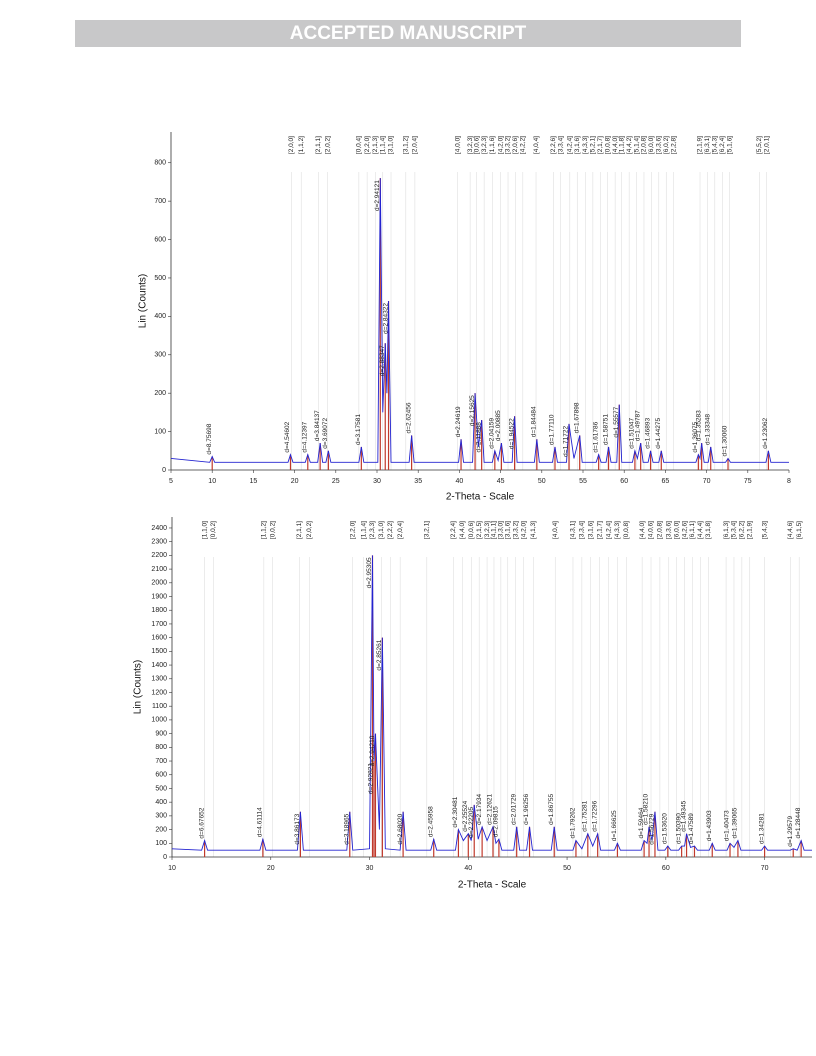 Image resolution: width=816 pixels, height=1056 pixels. What do you see at coordinates (647, 433) in the screenshot?
I see `d-spacing-label: d=1.46893` at bounding box center [647, 433].